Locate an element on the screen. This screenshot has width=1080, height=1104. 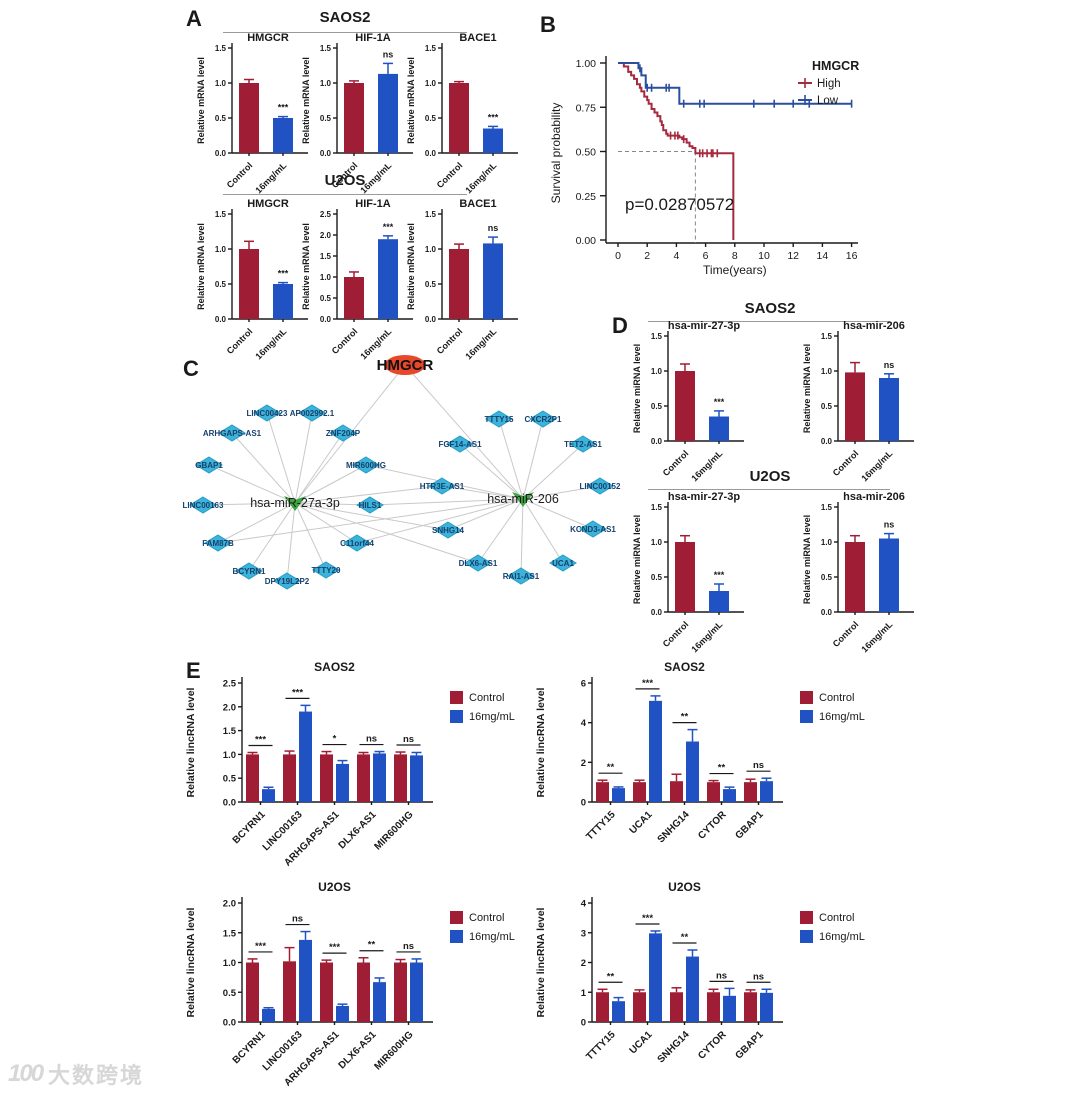
network-node-RAI1-AS1: RAI1-AS1 is located at coordinates (521, 576).